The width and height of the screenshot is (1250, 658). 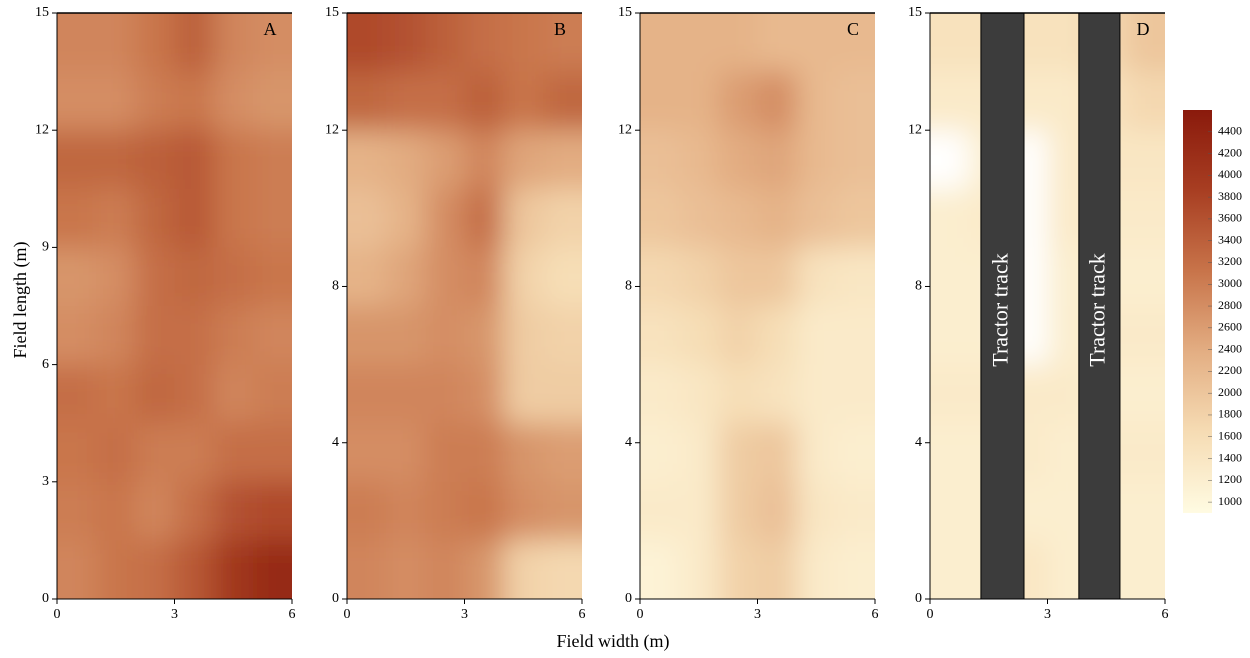 What do you see at coordinates (174, 614) in the screenshot?
I see `x-tick-label: 3` at bounding box center [174, 614].